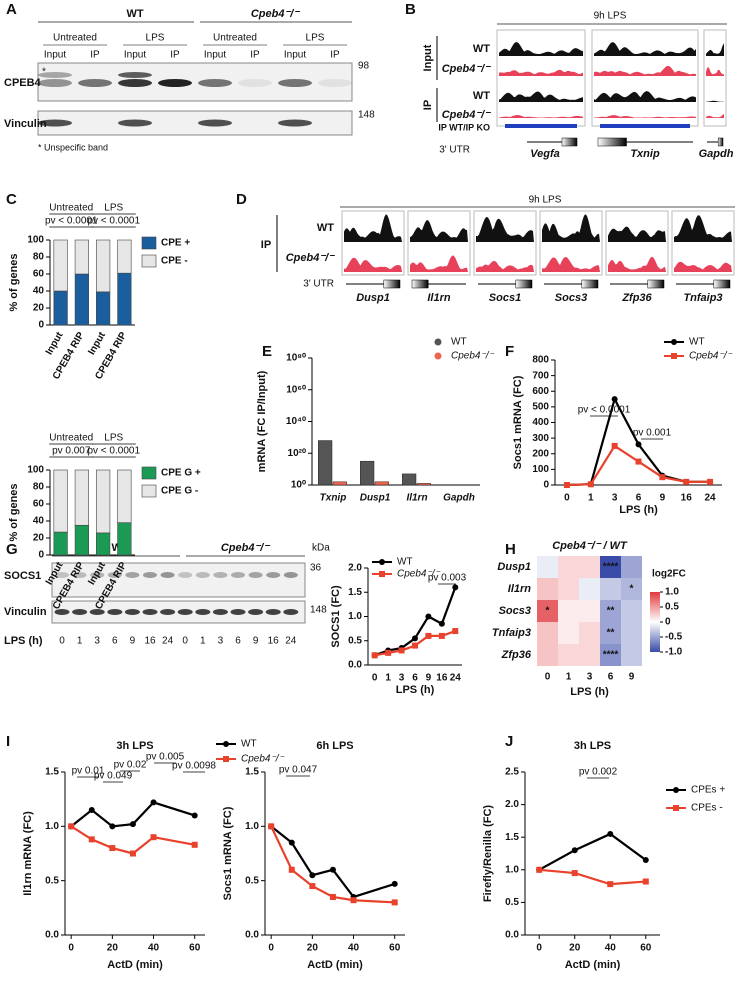 This screenshot has height=989, width=737. I want to click on x-tick-label: 1, so click(591, 498).